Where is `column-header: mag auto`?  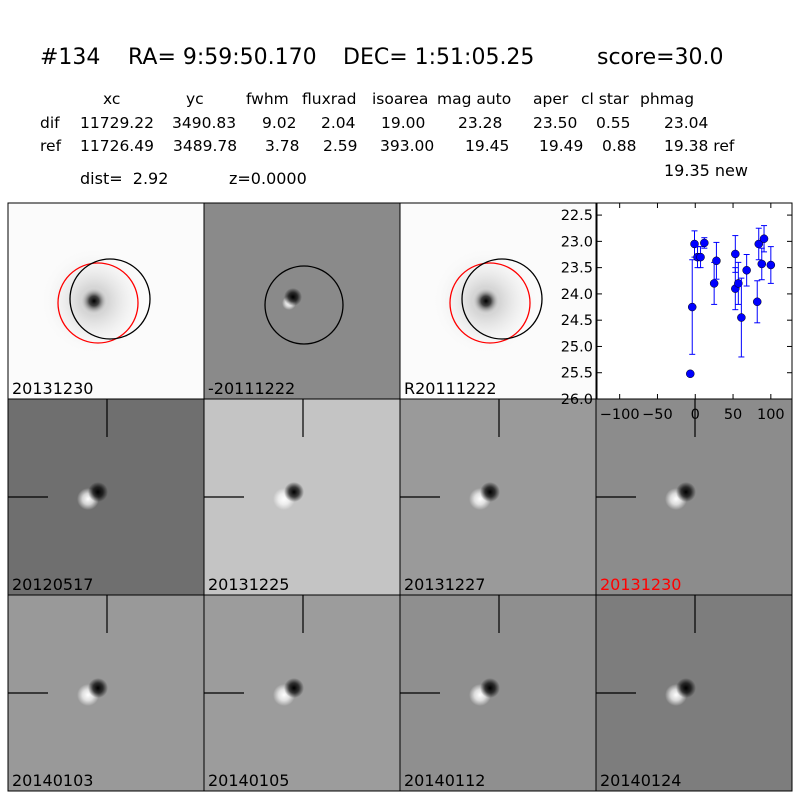
column-header: mag auto is located at coordinates (474, 99).